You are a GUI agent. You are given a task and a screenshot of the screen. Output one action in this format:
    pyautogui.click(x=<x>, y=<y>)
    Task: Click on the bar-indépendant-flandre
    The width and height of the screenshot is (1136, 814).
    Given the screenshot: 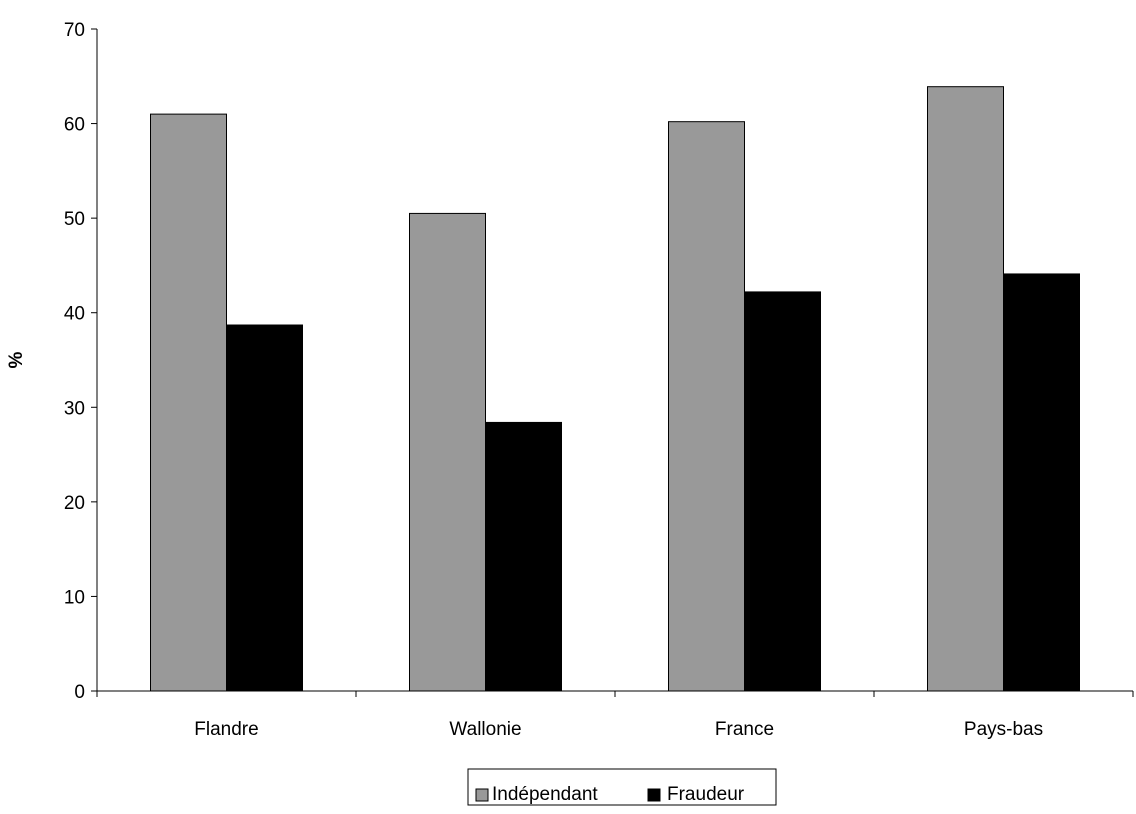 What is the action you would take?
    pyautogui.click(x=188, y=402)
    